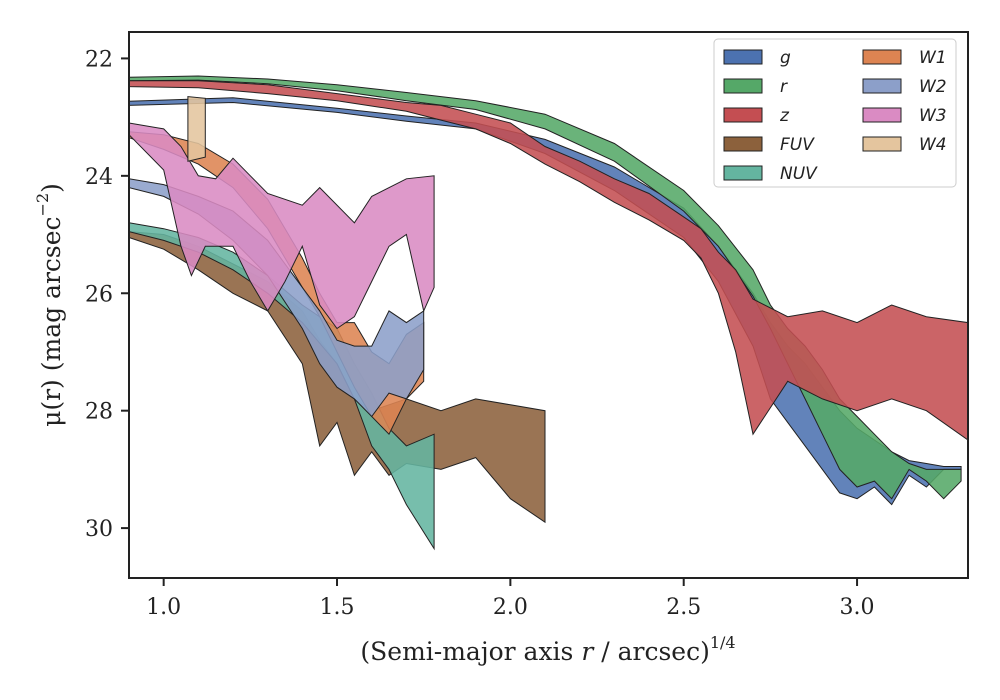  What do you see at coordinates (99, 529) in the screenshot?
I see `y-tick-label: 30` at bounding box center [99, 529].